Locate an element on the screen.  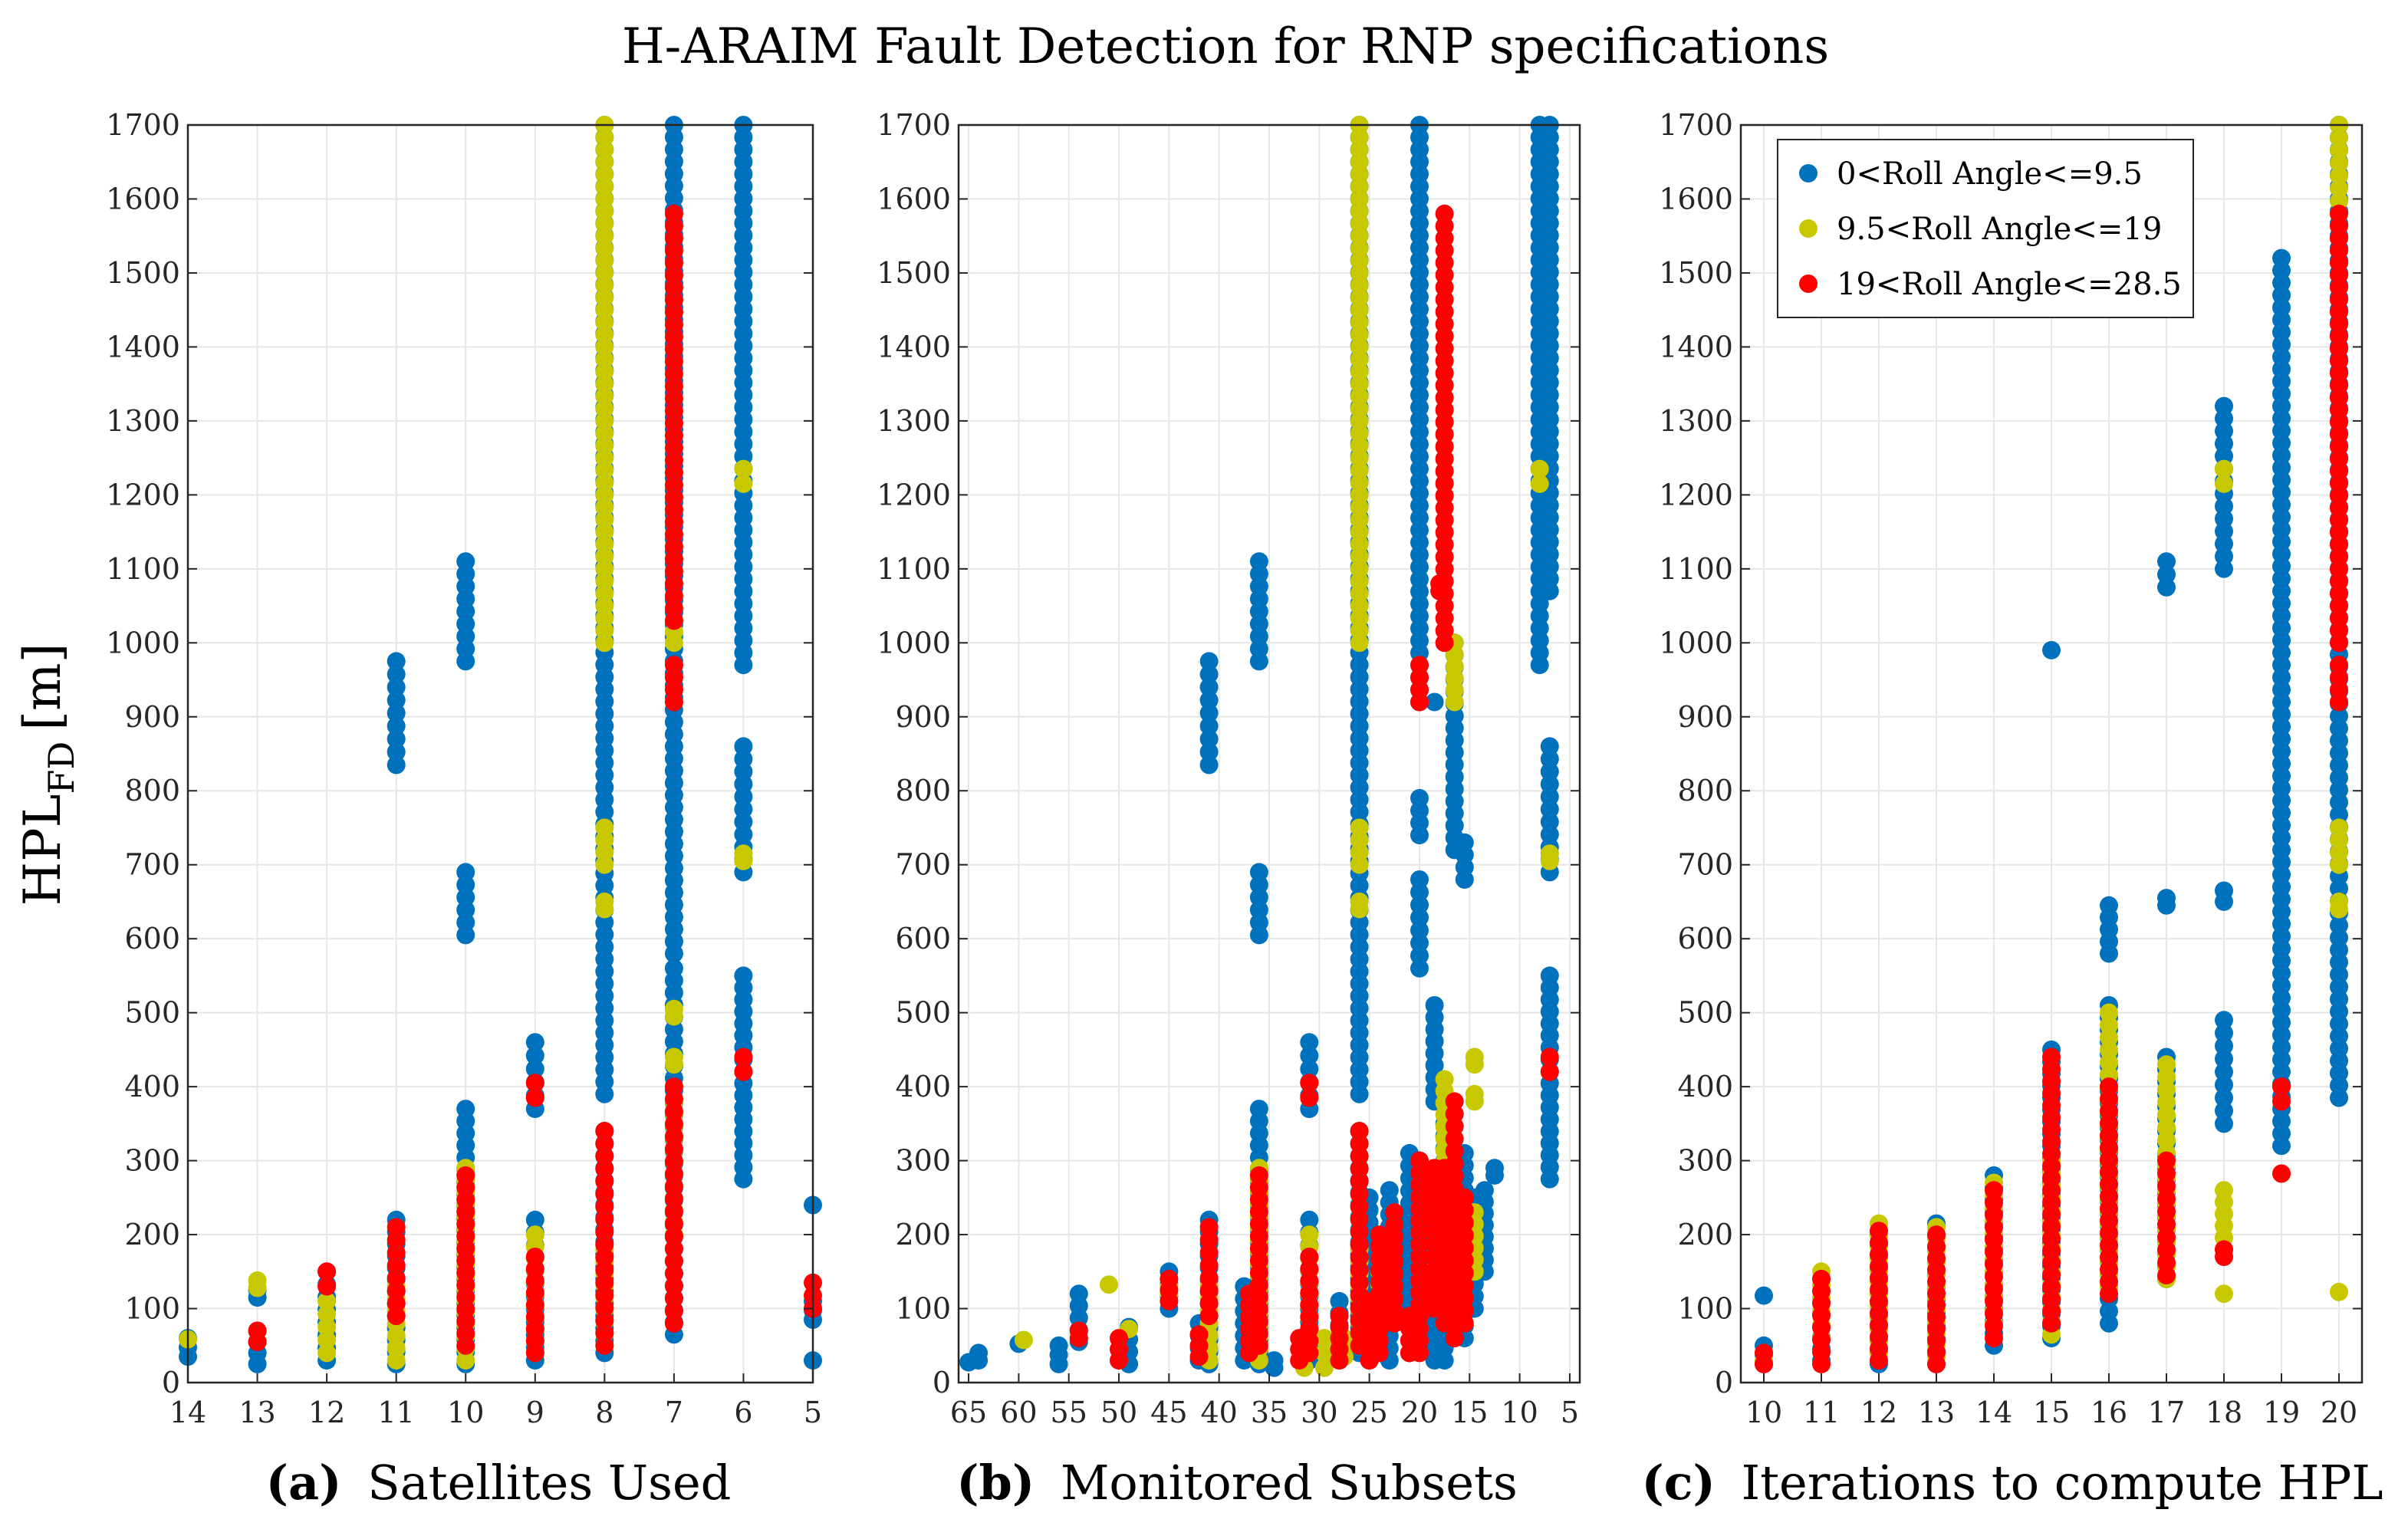
panel-b-ytick-label: 1300 is located at coordinates (914, 421).